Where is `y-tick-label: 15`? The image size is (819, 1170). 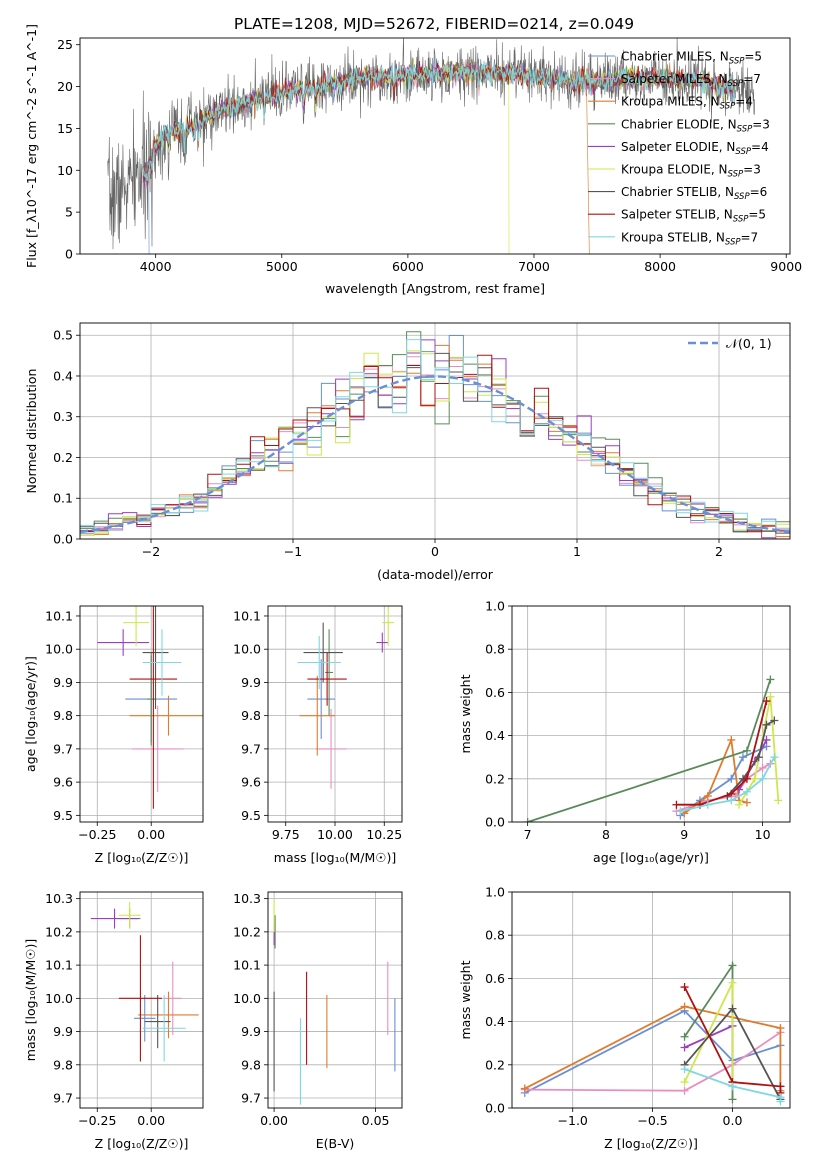 y-tick-label: 15 is located at coordinates (65, 128).